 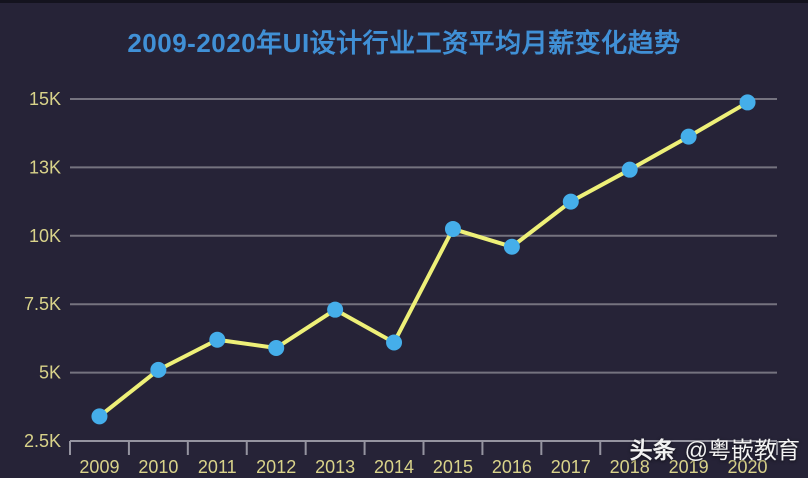 I want to click on x-tick-label: 2014, so click(x=394, y=467).